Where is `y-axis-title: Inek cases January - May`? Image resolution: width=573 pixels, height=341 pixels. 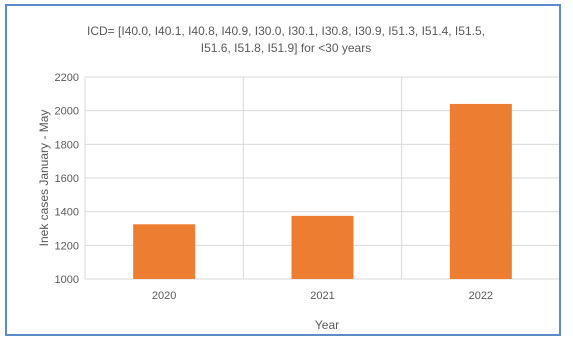
y-axis-title: Inek cases January - May is located at coordinates (44, 178).